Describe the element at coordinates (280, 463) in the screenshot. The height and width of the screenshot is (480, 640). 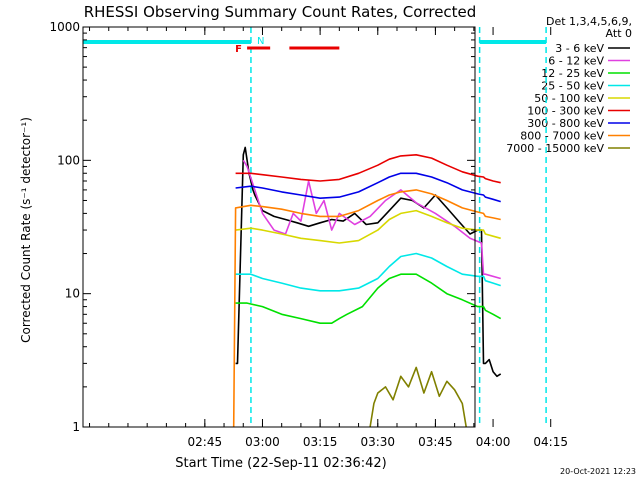
I see `x-axis-label: Start Time (22-Sep-11 02:36:42)` at that location.